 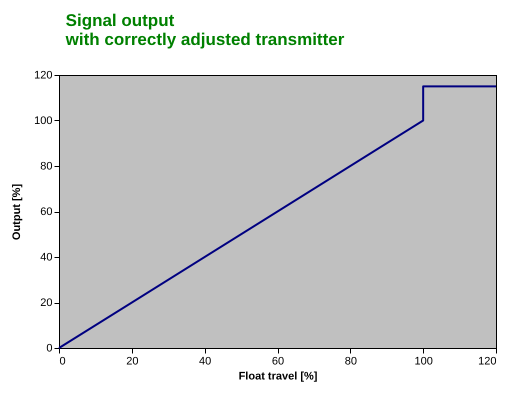 I want to click on y-tick-label: 40, so click(x=46, y=258).